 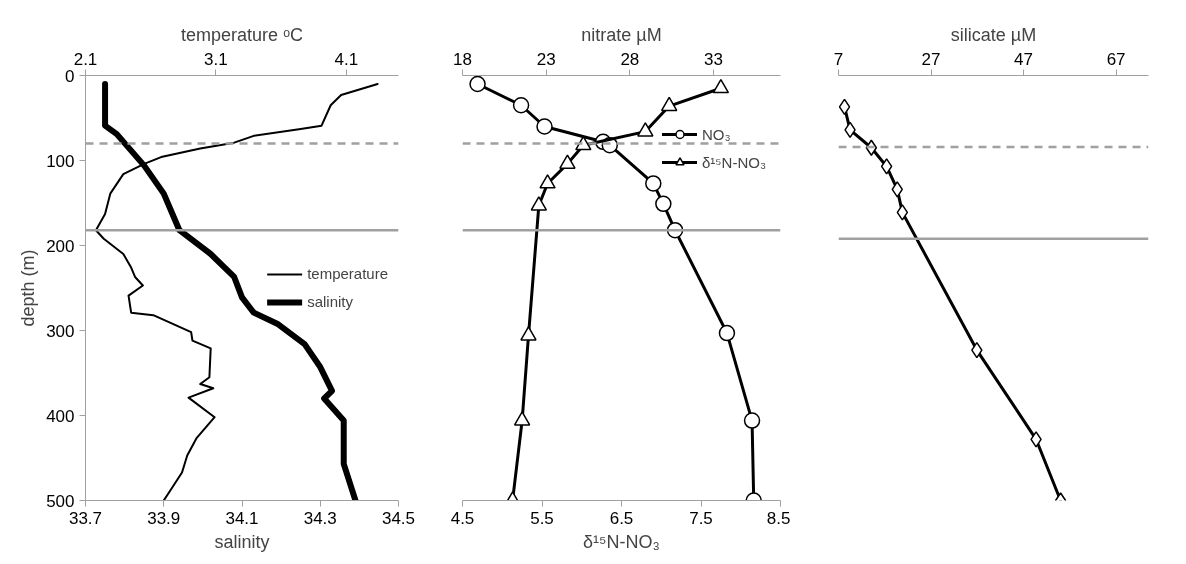 What do you see at coordinates (60, 246) in the screenshot?
I see `y-tick-label: 200` at bounding box center [60, 246].